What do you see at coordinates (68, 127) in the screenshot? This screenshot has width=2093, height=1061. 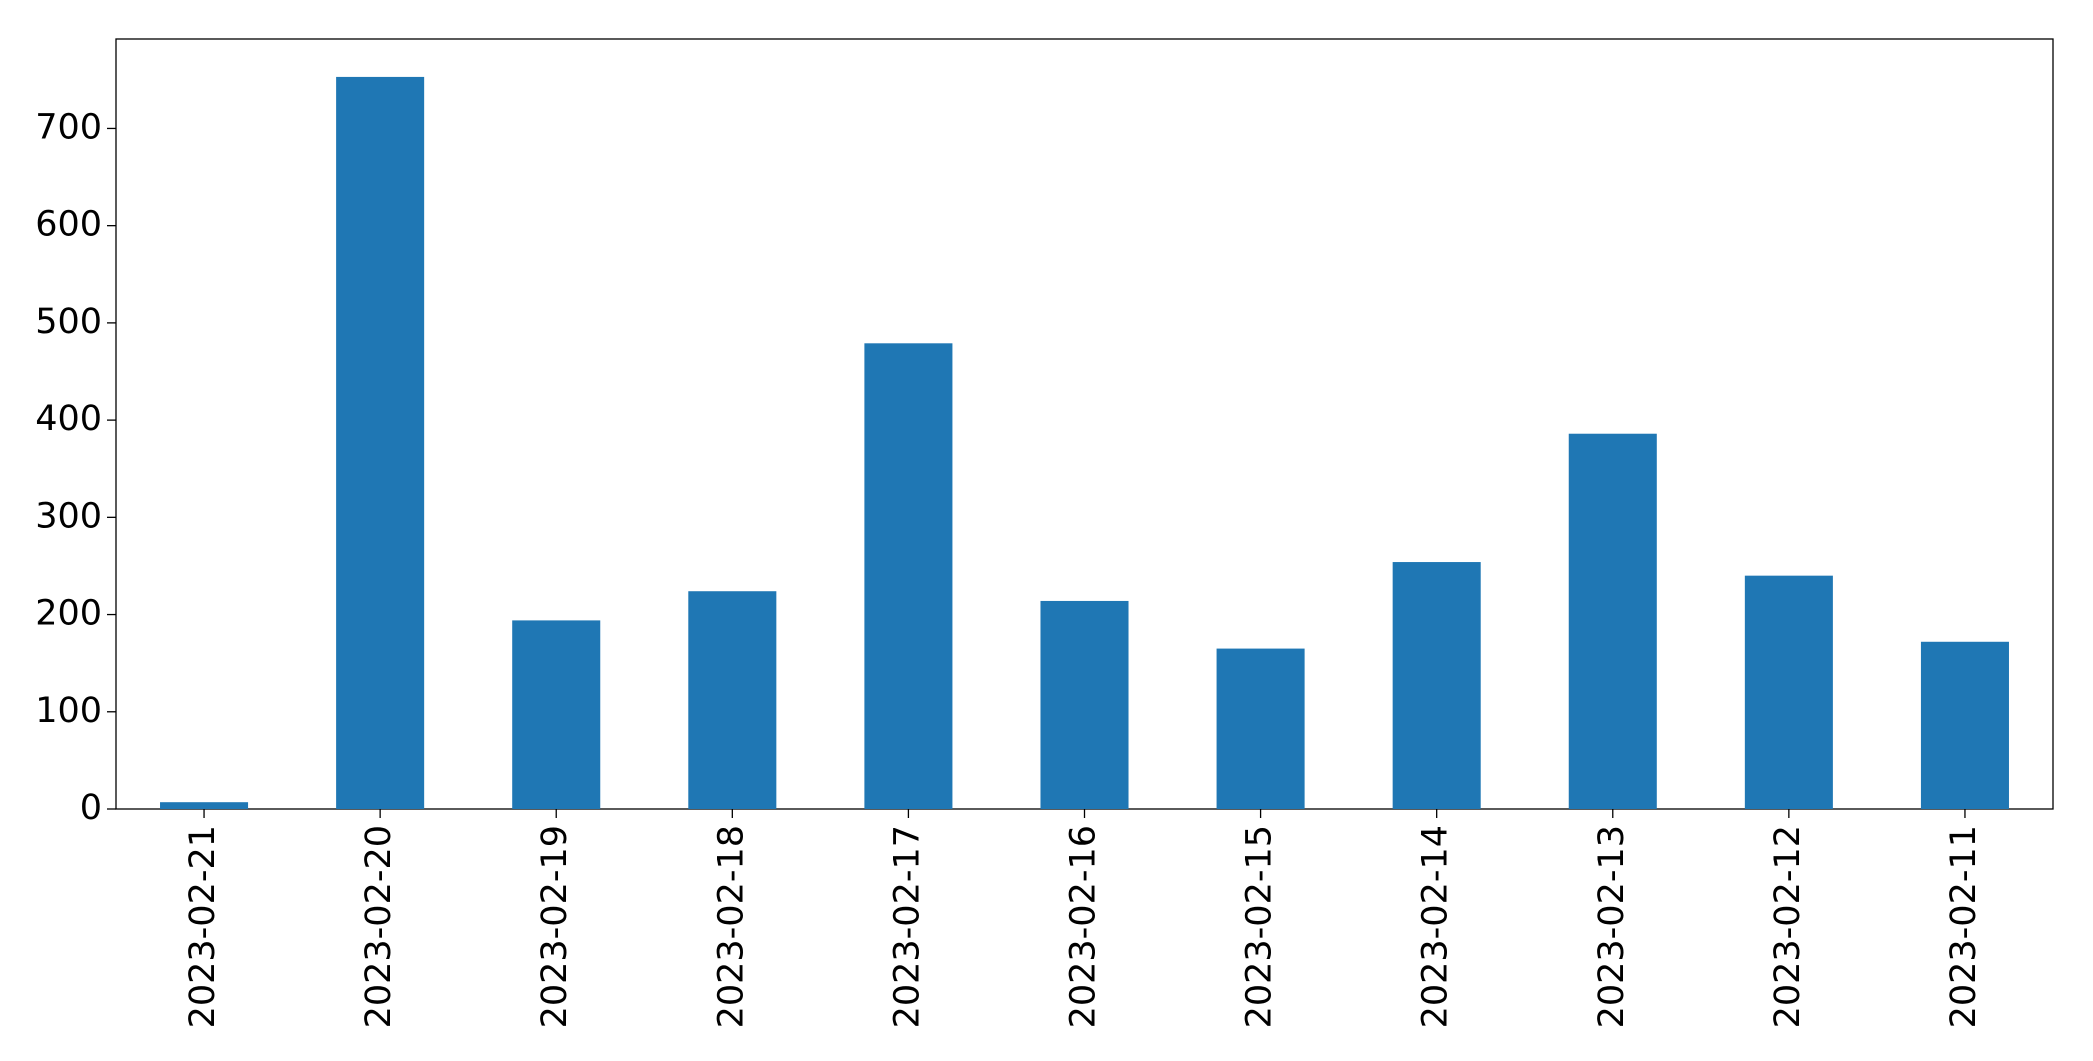 I see `y-tick-label: 700` at bounding box center [68, 127].